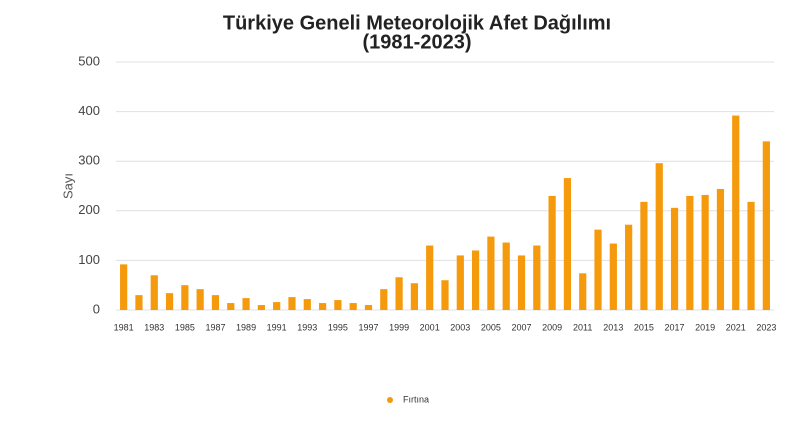 The width and height of the screenshot is (793, 426). What do you see at coordinates (705, 327) in the screenshot?
I see `x-tick-label: 2019` at bounding box center [705, 327].